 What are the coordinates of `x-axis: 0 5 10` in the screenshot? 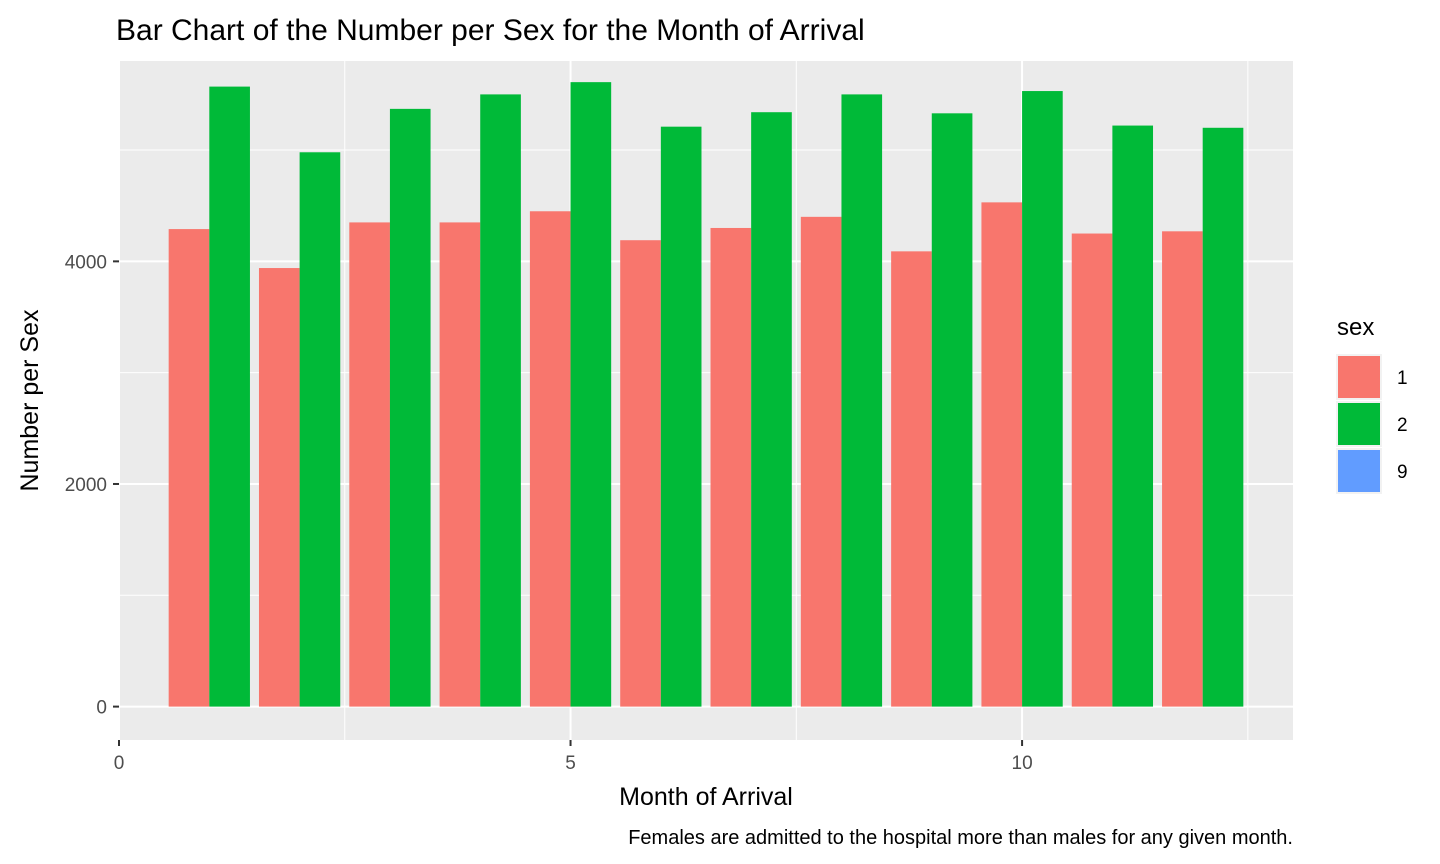 It's located at (573, 757).